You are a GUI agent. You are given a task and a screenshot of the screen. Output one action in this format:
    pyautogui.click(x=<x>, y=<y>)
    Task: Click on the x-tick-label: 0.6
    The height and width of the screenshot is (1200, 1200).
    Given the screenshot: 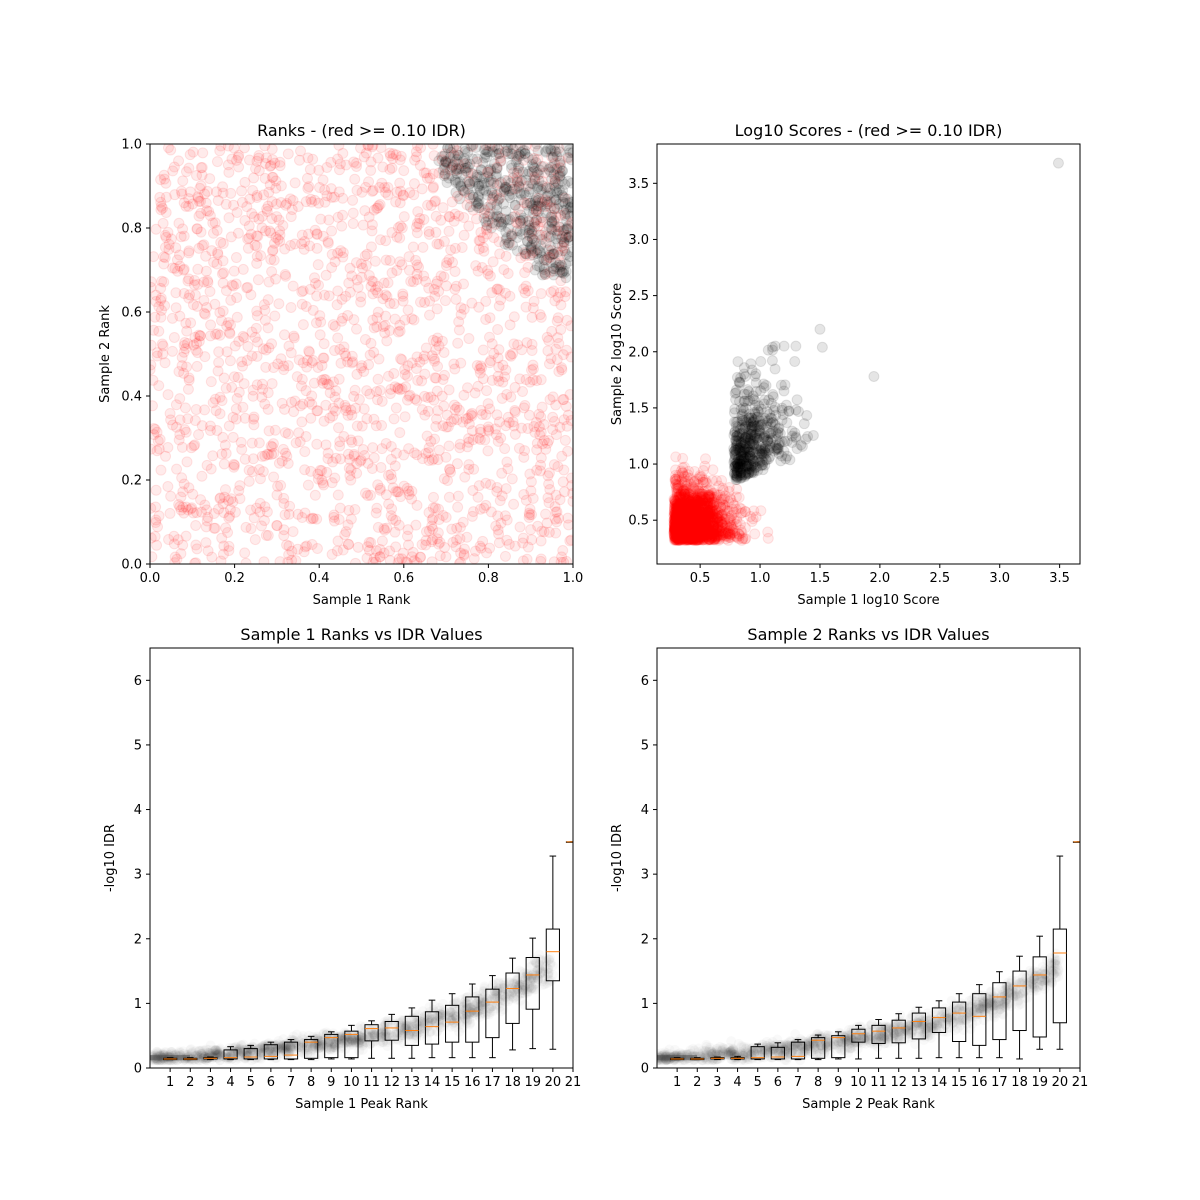 What is the action you would take?
    pyautogui.click(x=403, y=578)
    